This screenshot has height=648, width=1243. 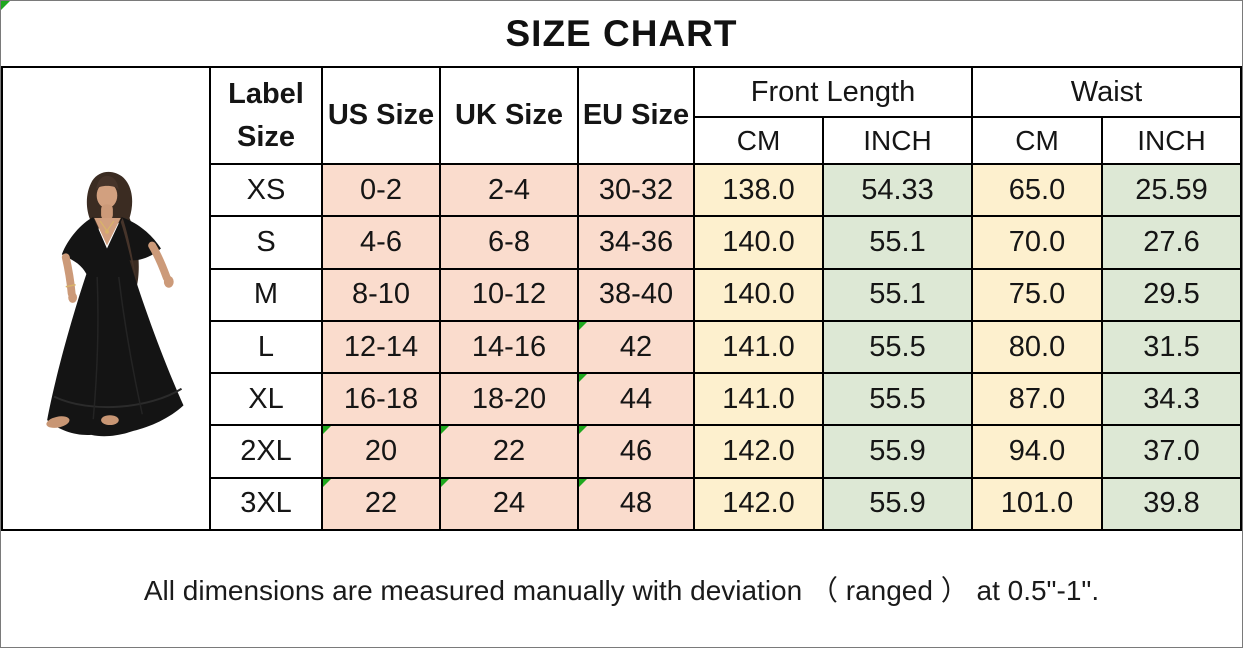 I want to click on cell-us: 8-10, so click(x=382, y=295).